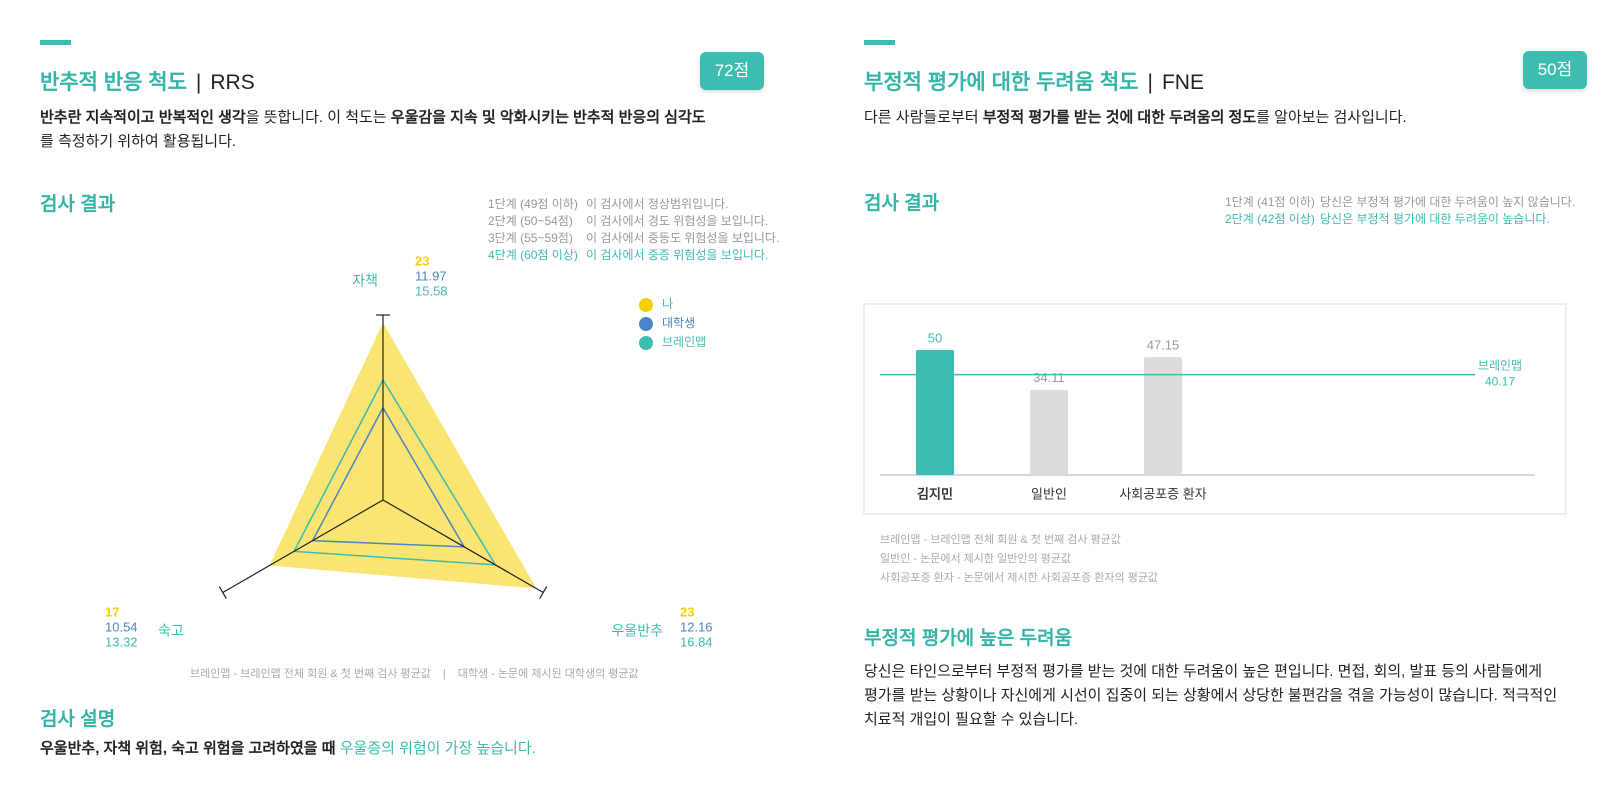 This screenshot has width=1624, height=800. Describe the element at coordinates (657, 204) in the screenshot. I see `stage-text: 이 검사에서 정상범위입니다.` at that location.